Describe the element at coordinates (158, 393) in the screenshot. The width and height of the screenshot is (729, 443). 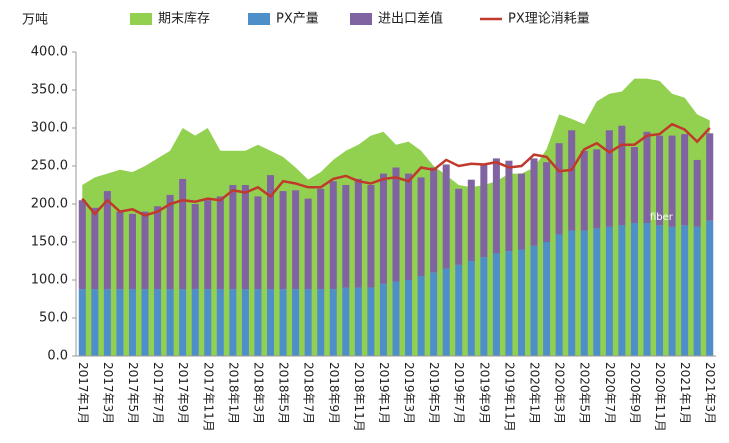
I see `x-tick-label: 2017年7月` at that location.